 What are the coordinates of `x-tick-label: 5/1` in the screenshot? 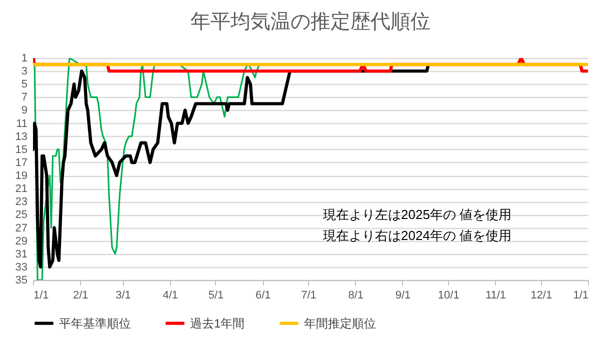 It's located at (216, 296).